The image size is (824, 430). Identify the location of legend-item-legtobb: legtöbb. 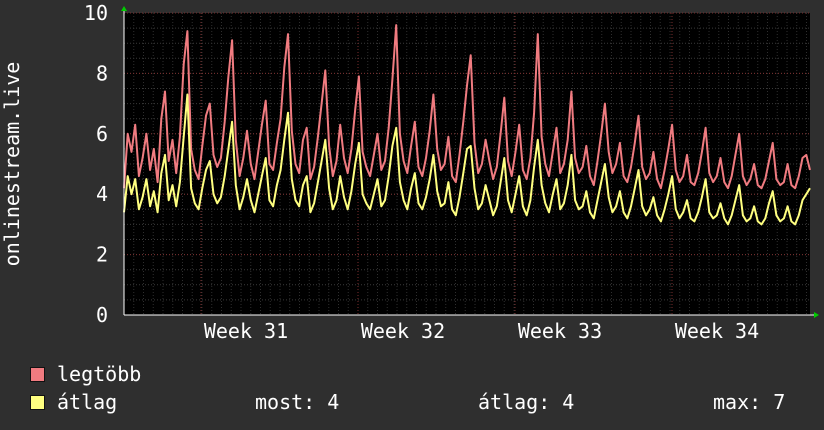
(85, 374).